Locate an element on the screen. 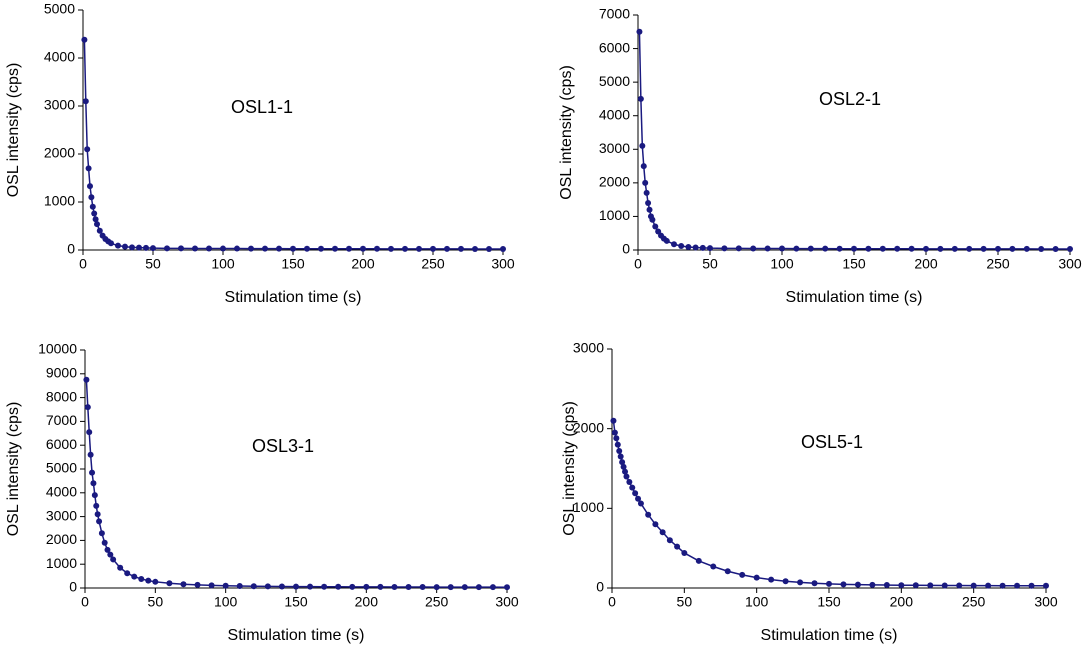 The image size is (1087, 653). y-tick-label: 2000 is located at coordinates (61, 539).